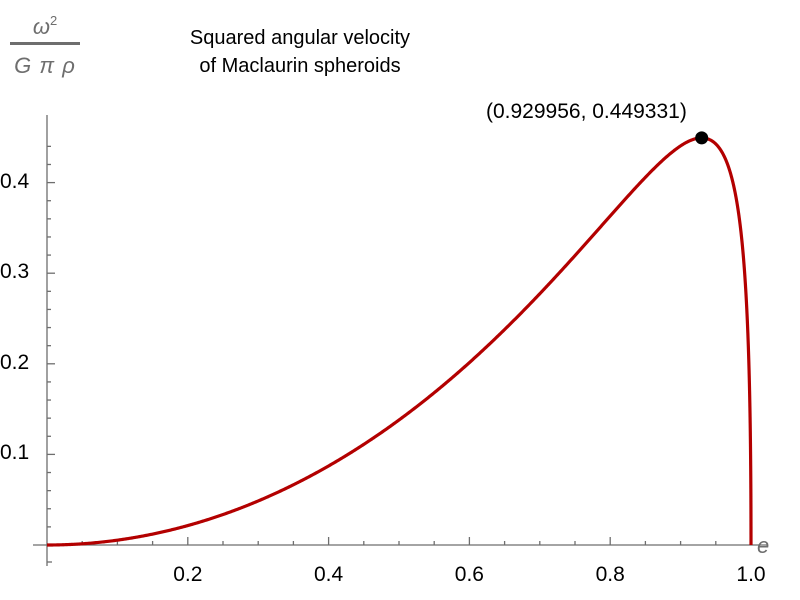 This screenshot has height=600, width=800. I want to click on peak-marker, so click(702, 138).